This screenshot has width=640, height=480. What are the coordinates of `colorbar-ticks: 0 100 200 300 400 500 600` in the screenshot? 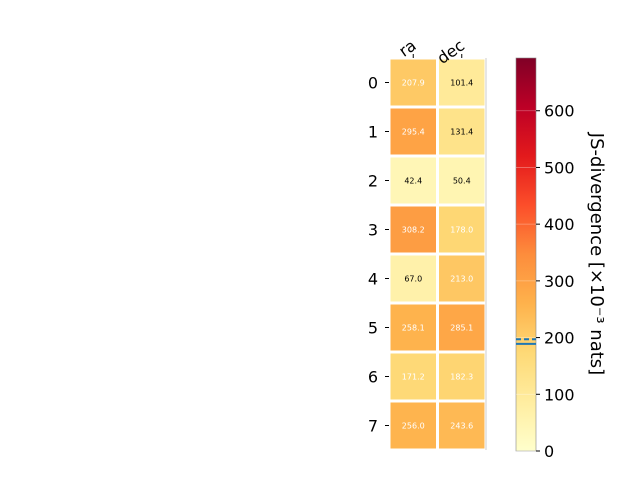 It's located at (545, 281).